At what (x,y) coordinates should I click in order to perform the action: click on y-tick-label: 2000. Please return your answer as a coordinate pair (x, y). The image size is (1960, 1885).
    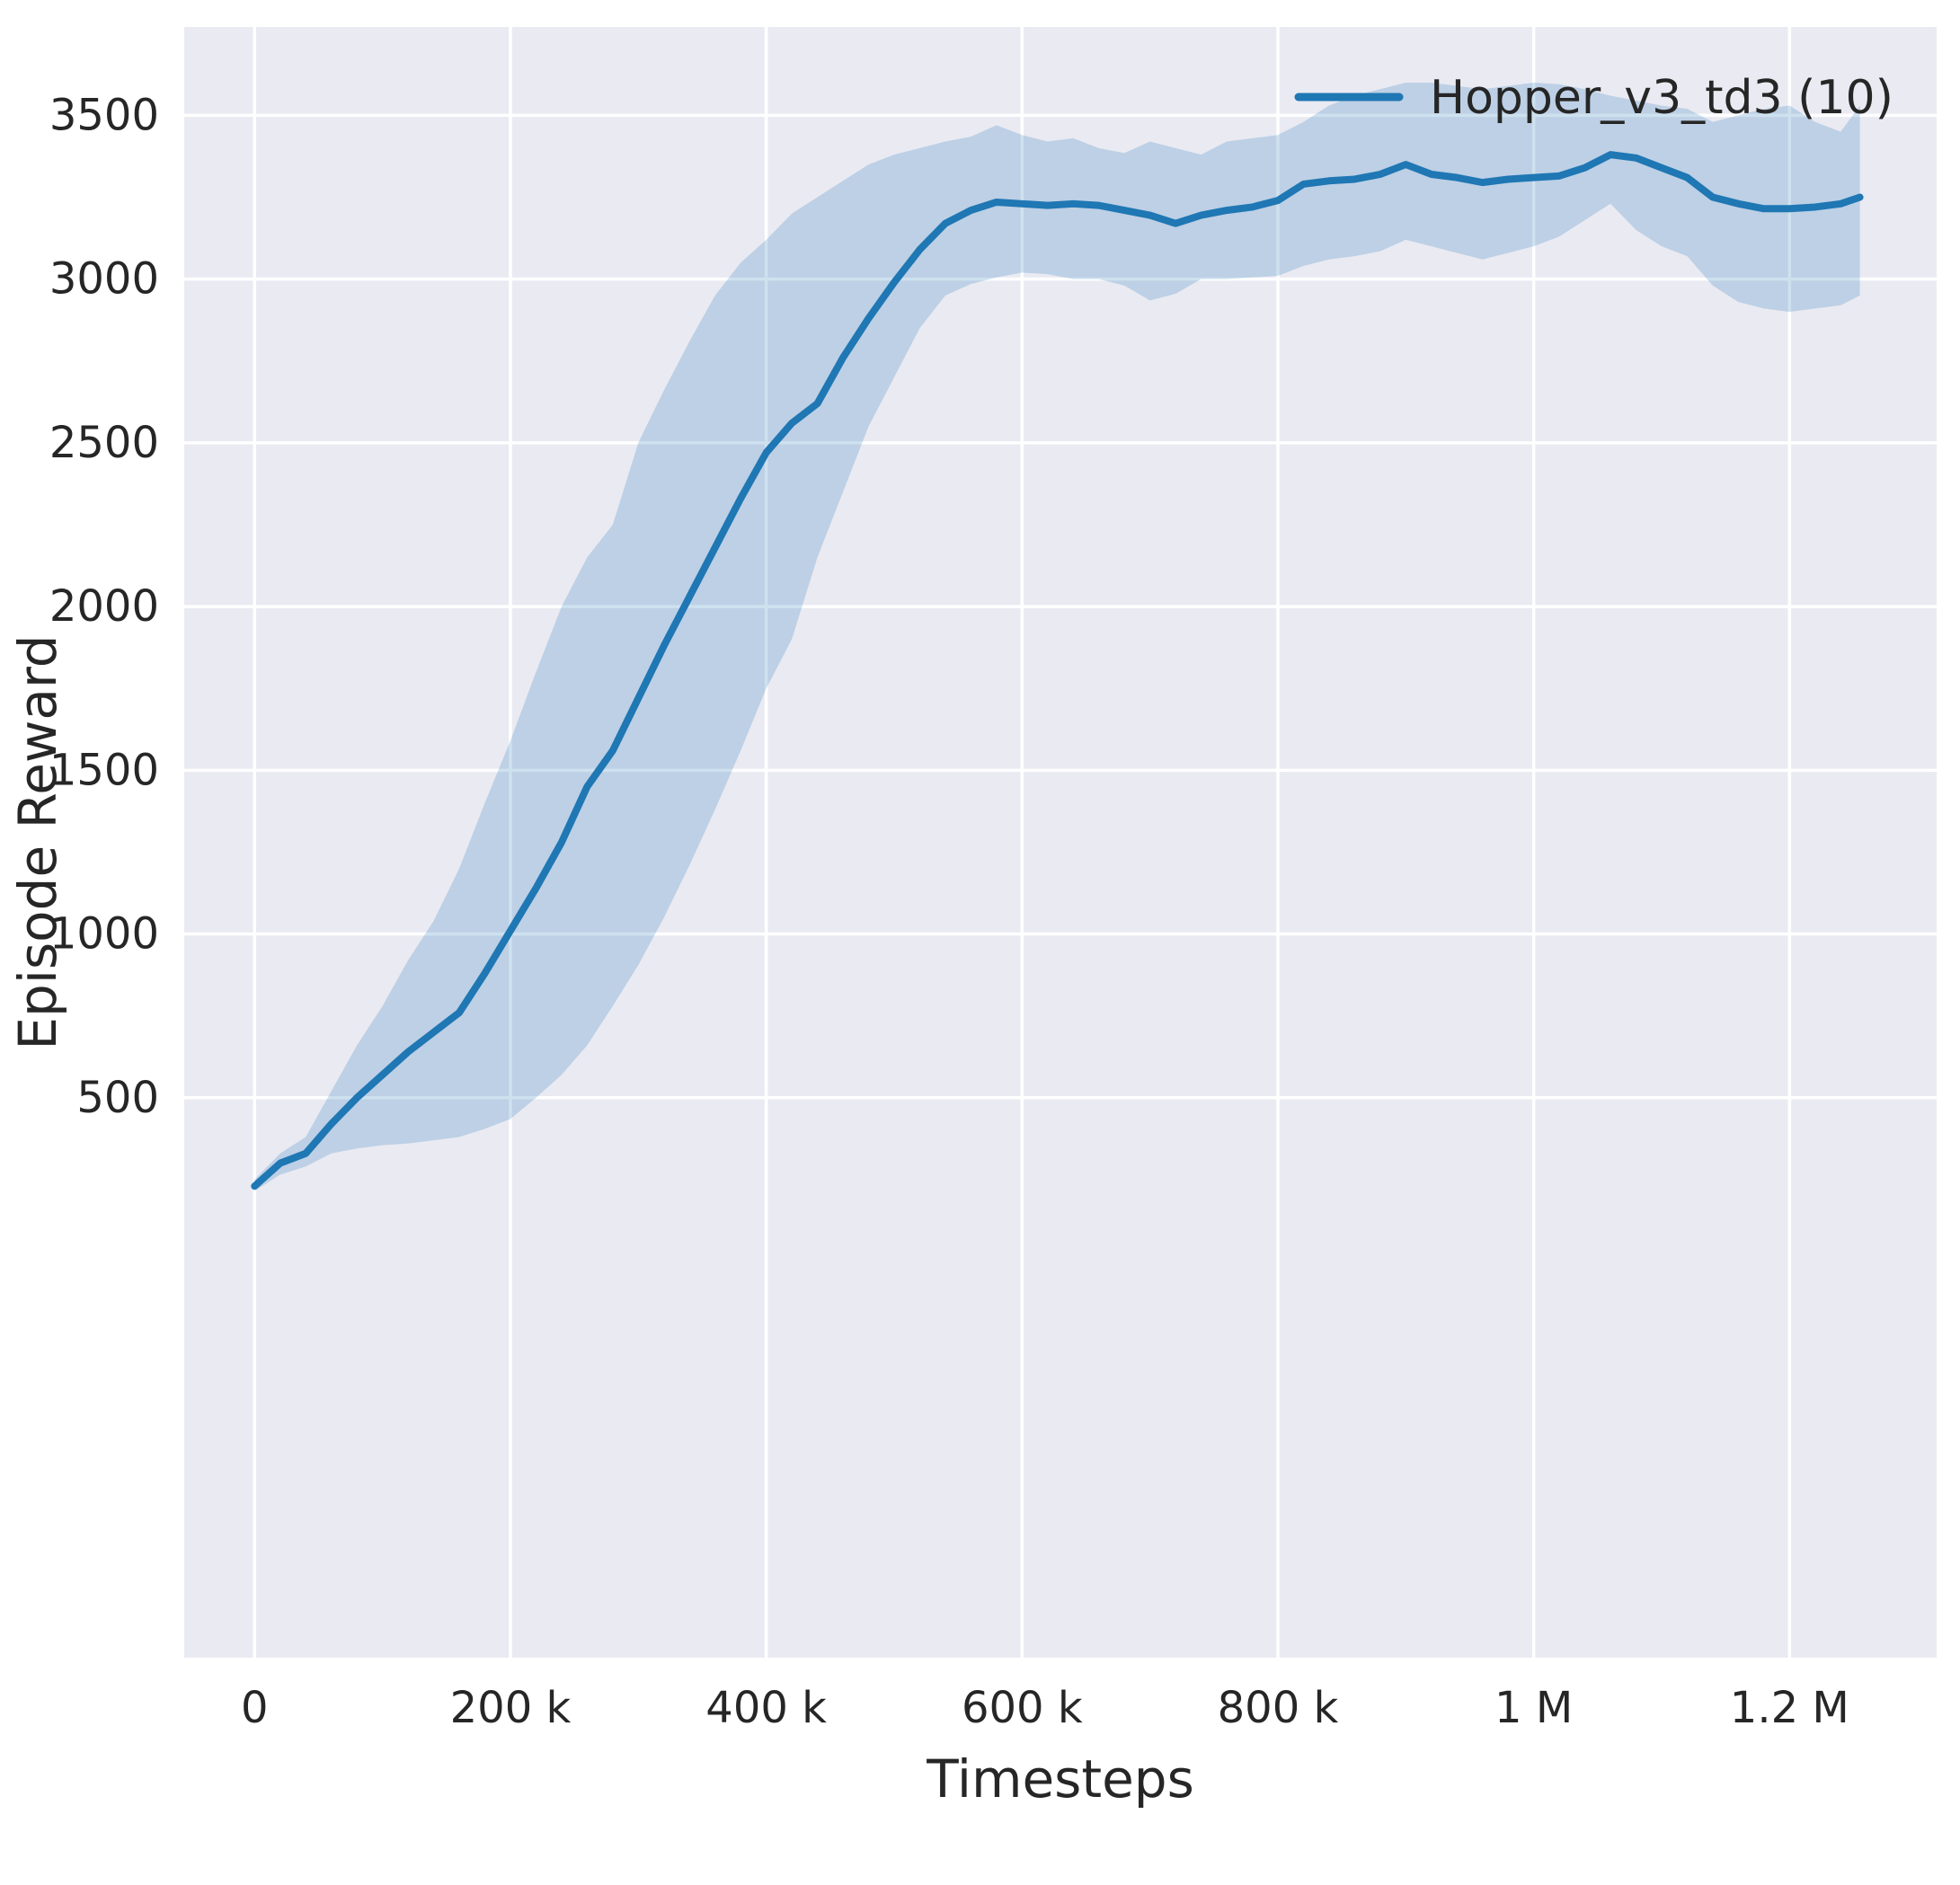
    Looking at the image, I should click on (104, 606).